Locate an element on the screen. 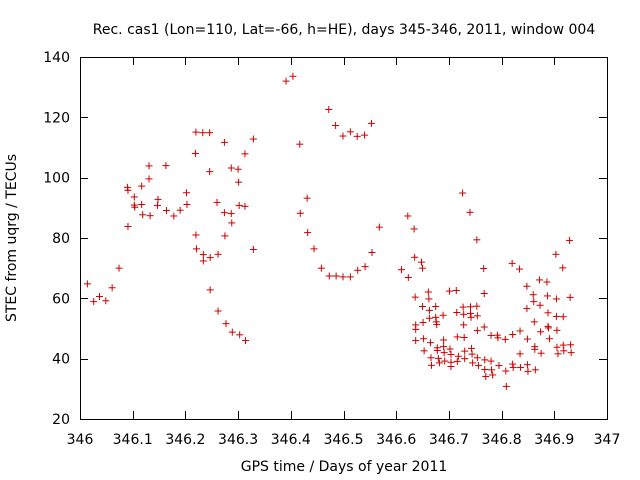  y-tick-label: 80 is located at coordinates (61, 239).